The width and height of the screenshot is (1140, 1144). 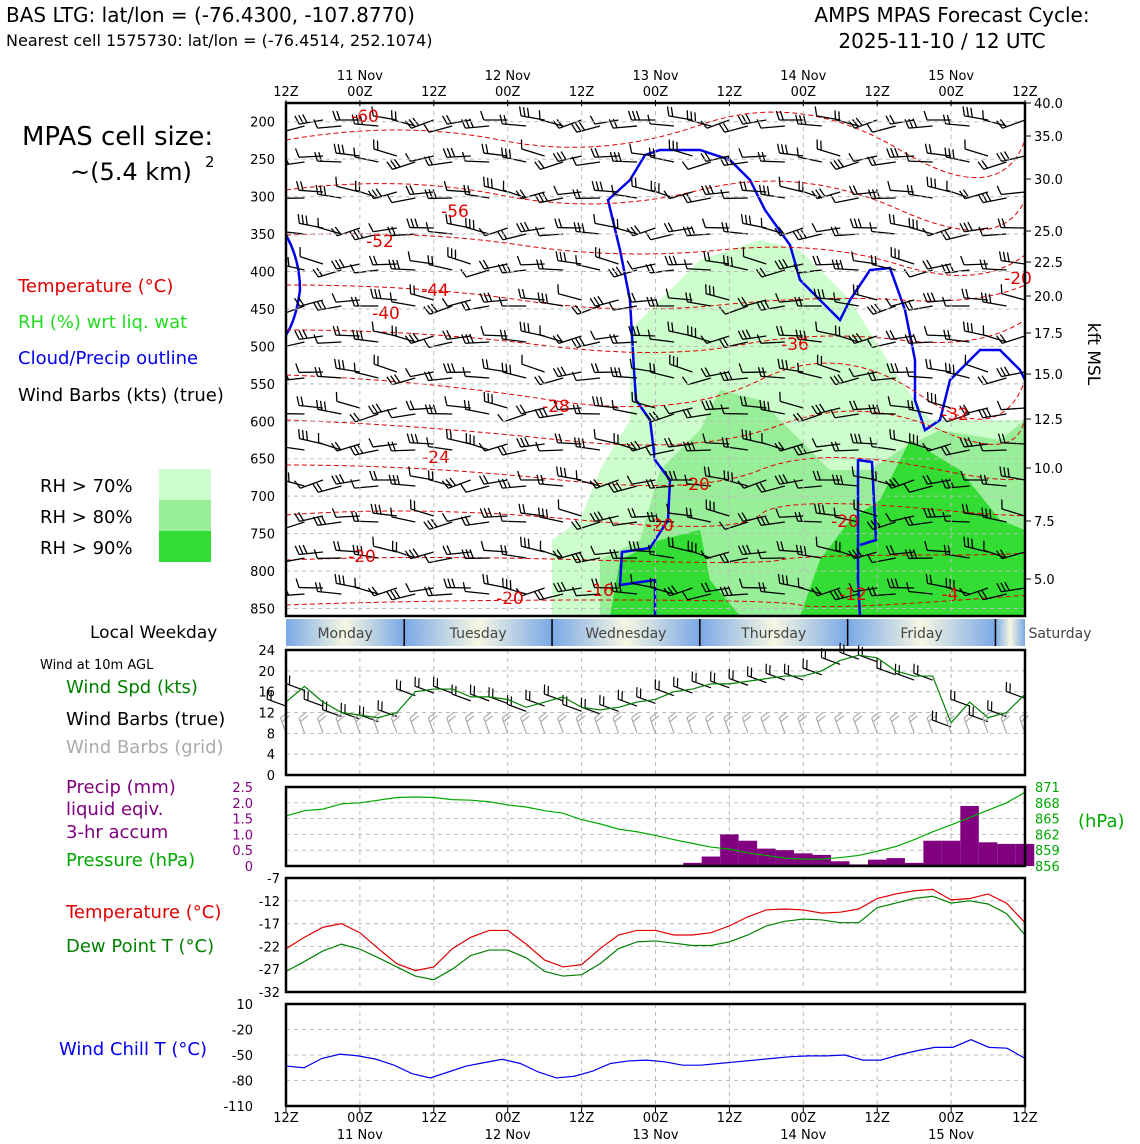 I want to click on kft-tick-label: 20.0, so click(x=1048, y=297).